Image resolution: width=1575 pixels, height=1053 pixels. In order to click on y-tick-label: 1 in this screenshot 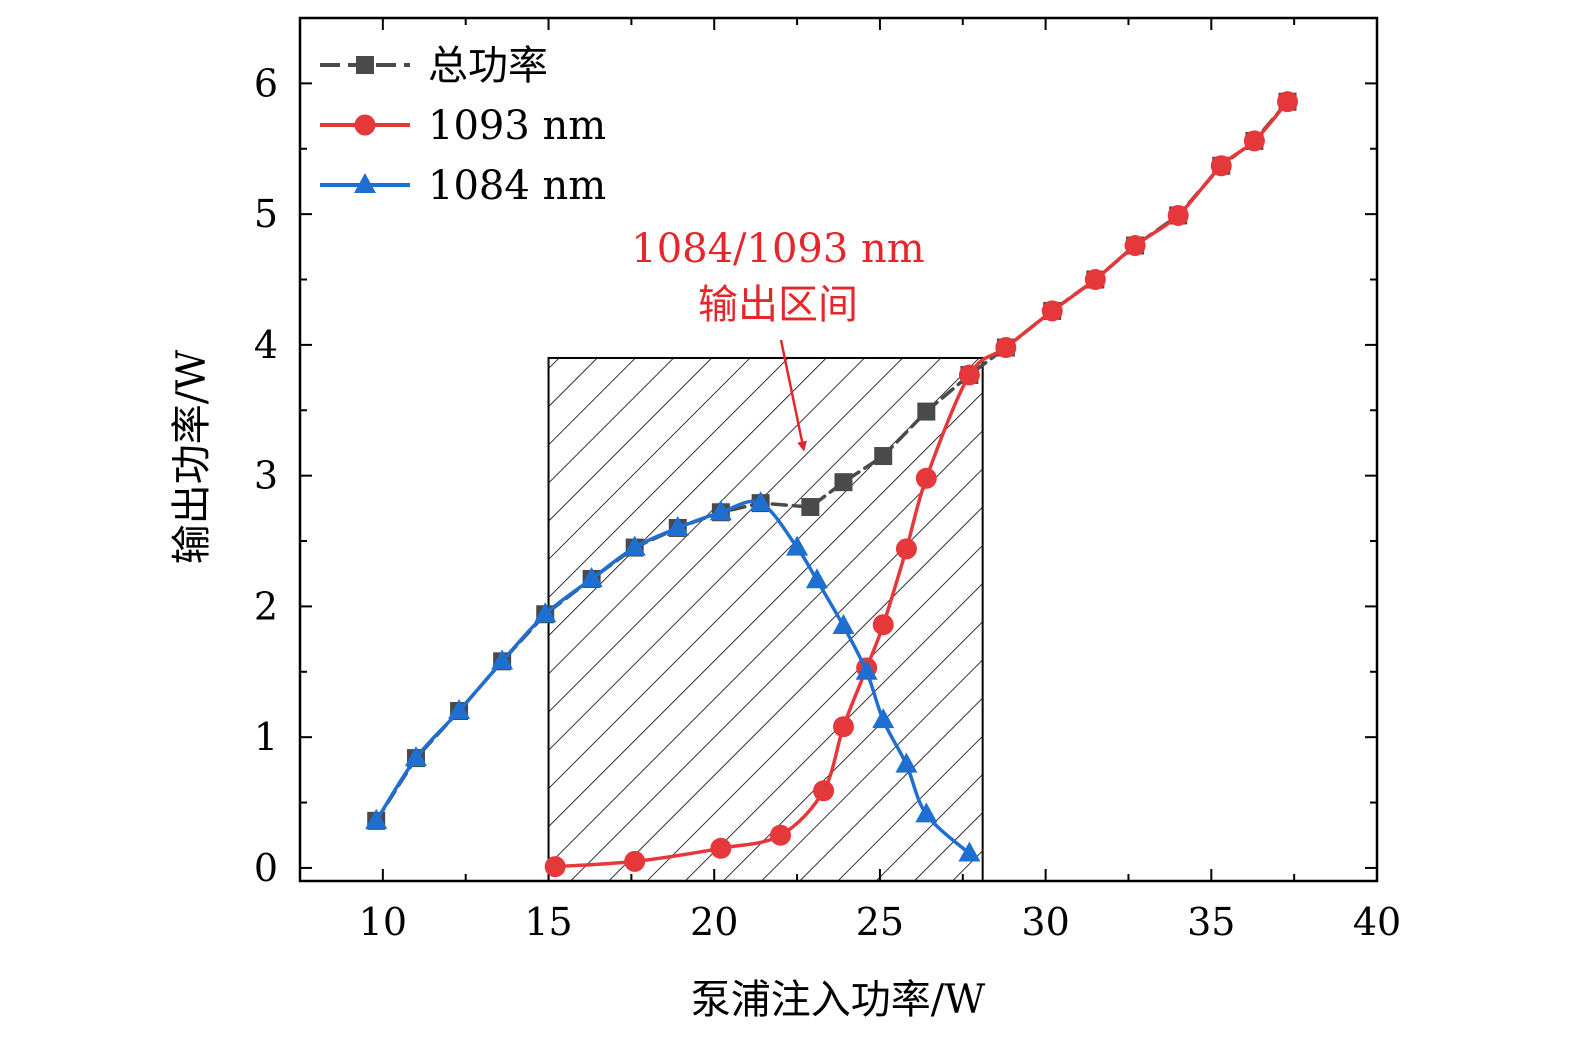, I will do `click(266, 737)`.